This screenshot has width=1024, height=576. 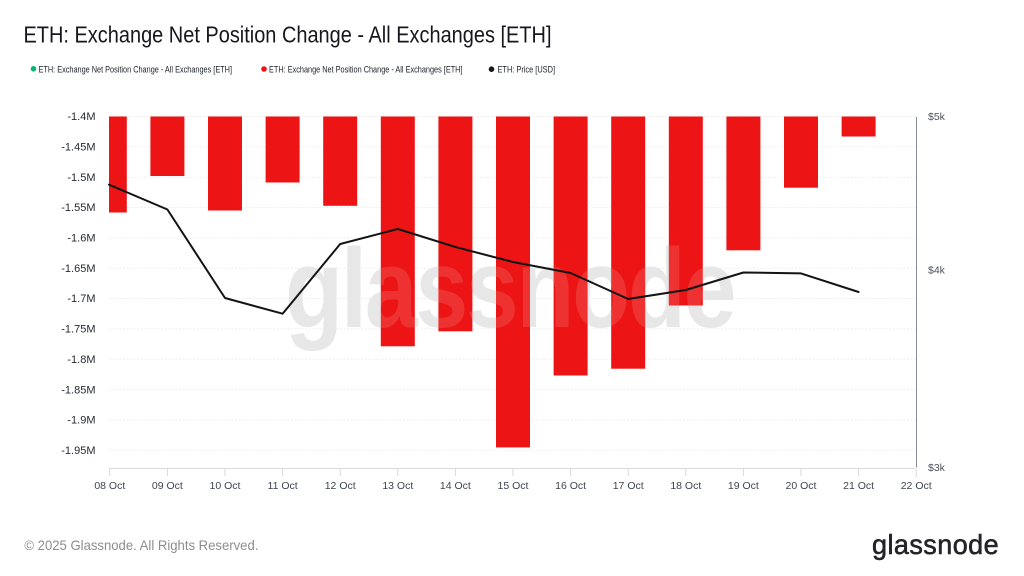 What do you see at coordinates (937, 271) in the screenshot?
I see `svg-text: $4k` at bounding box center [937, 271].